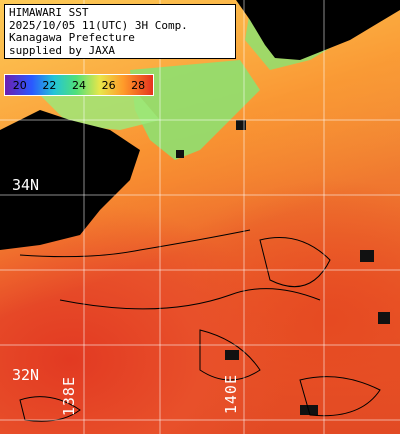 This screenshot has height=434, width=400. Describe the element at coordinates (19, 85) in the screenshot. I see `scale-label: 20` at that location.